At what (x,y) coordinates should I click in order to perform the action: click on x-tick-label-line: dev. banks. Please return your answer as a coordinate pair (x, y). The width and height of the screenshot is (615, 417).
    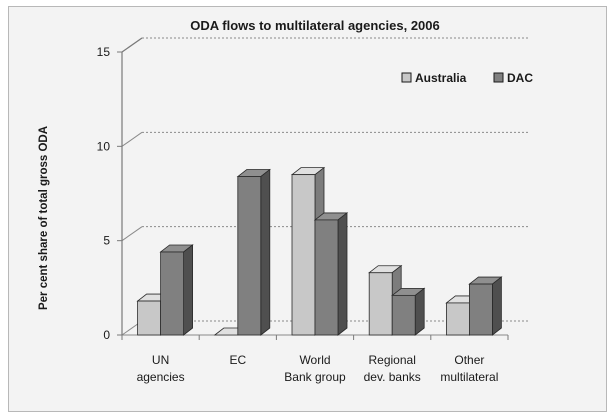
    Looking at the image, I should click on (392, 377).